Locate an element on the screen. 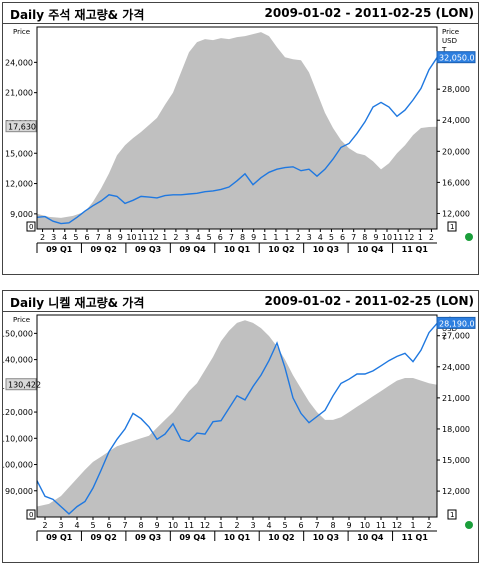 This screenshot has width=483, height=565. right-scroll-label: 1 is located at coordinates (452, 515).